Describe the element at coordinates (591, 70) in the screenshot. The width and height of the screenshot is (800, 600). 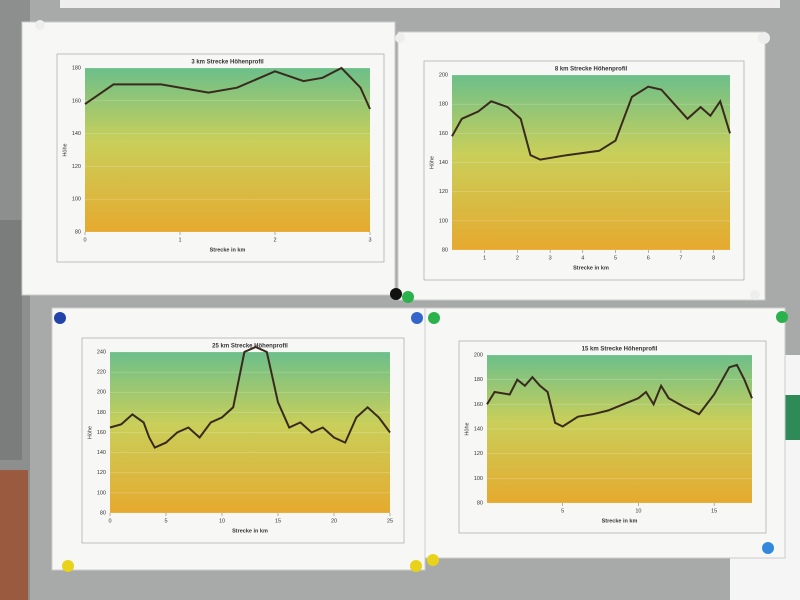
I see `chart-title: 8 km Strecke Höhenprofil` at that location.